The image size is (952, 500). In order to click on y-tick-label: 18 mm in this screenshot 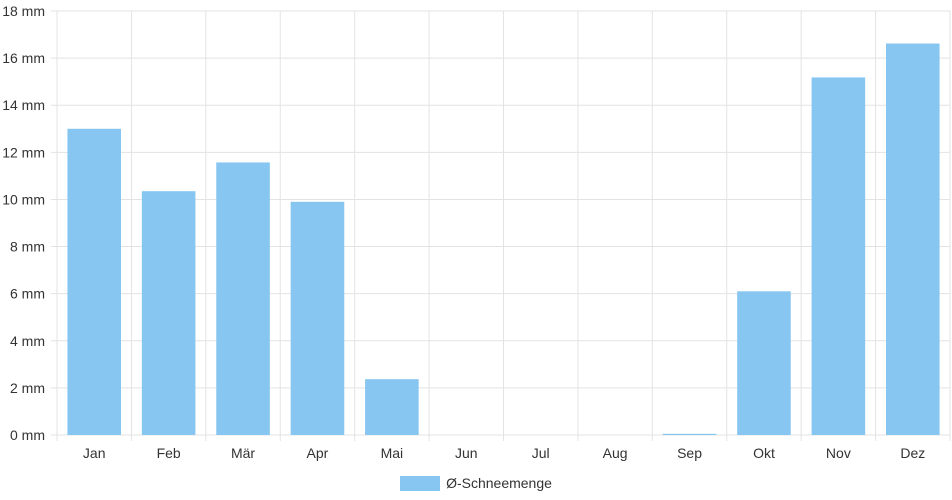, I will do `click(23, 11)`.